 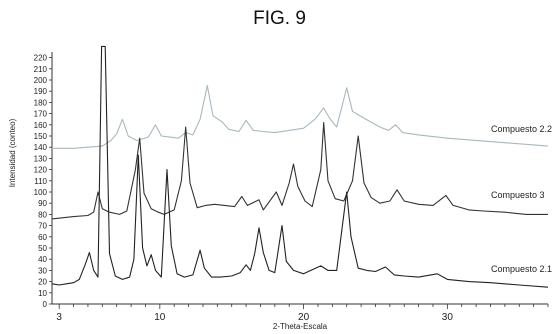 I want to click on x-axis-label: 2-Theta-Escala, so click(x=300, y=326).